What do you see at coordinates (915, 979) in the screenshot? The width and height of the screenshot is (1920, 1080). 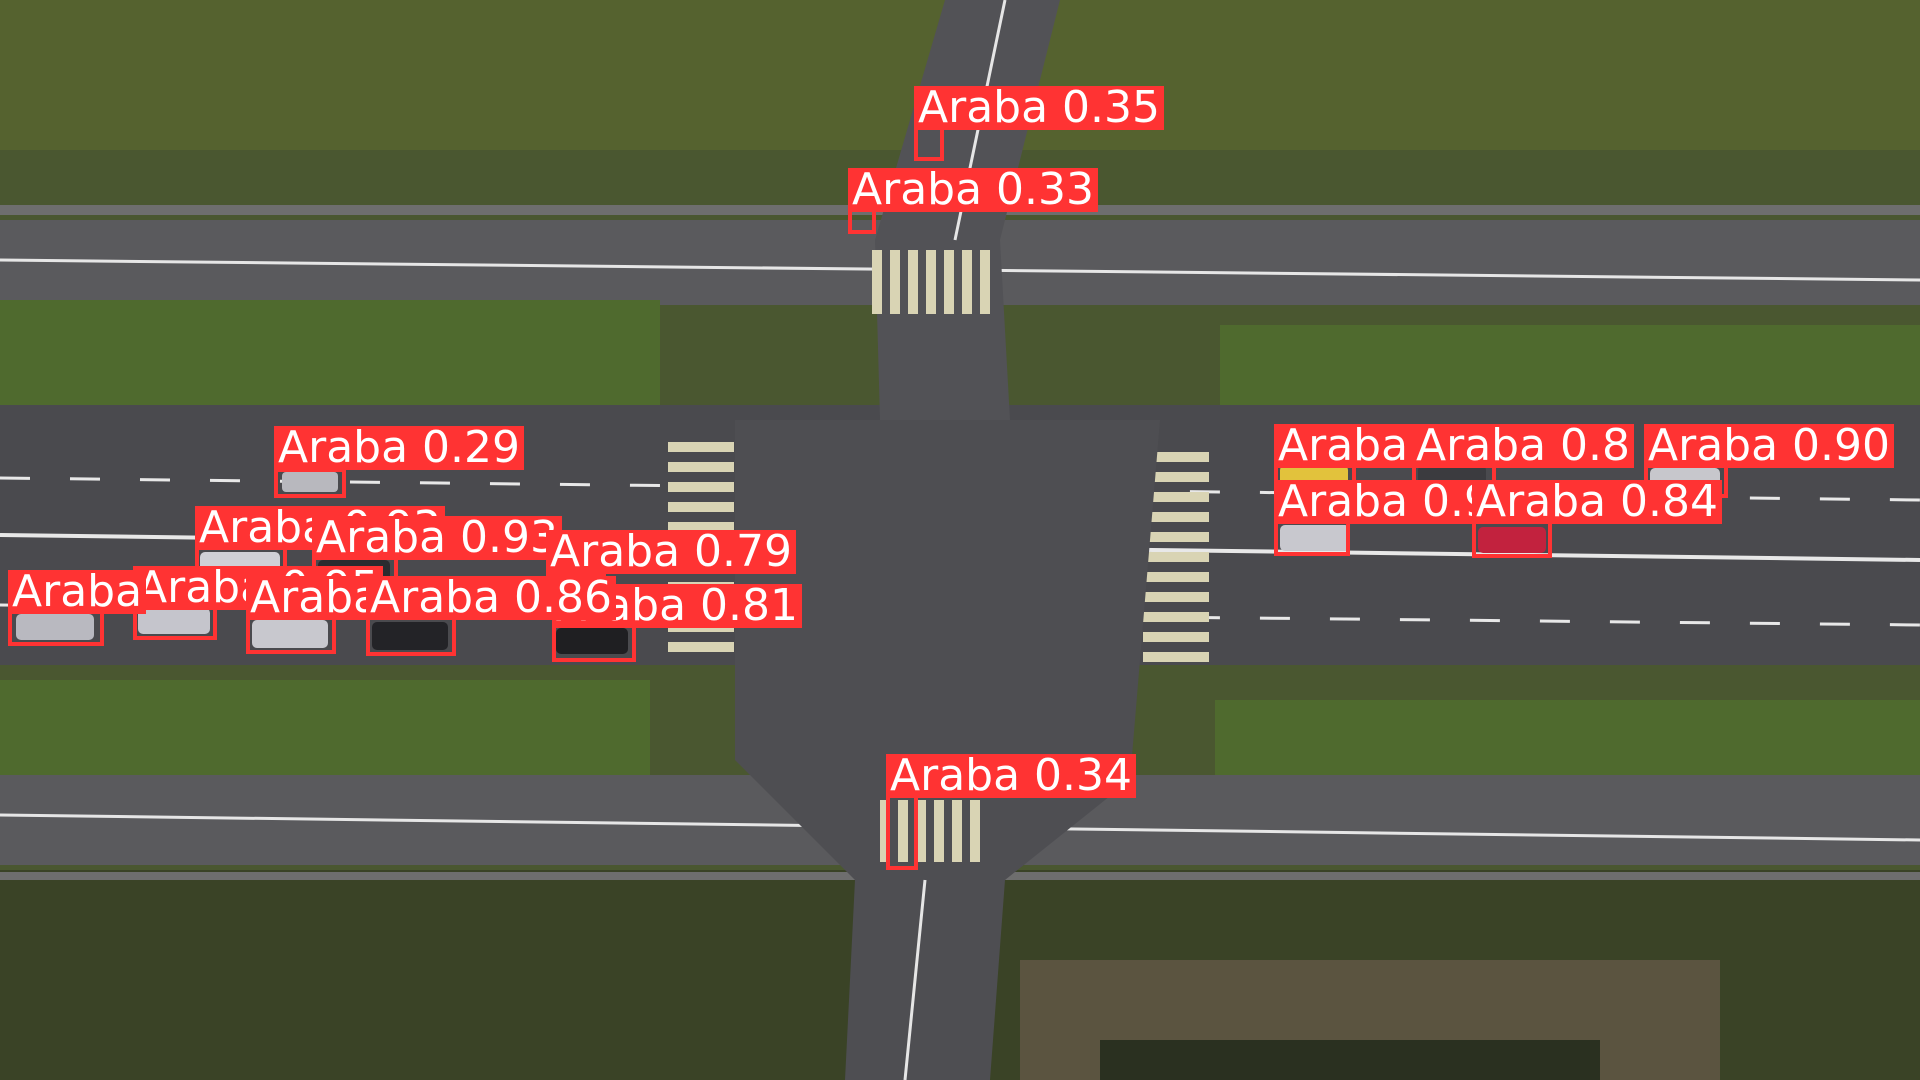 I see `south-road-center-line` at bounding box center [915, 979].